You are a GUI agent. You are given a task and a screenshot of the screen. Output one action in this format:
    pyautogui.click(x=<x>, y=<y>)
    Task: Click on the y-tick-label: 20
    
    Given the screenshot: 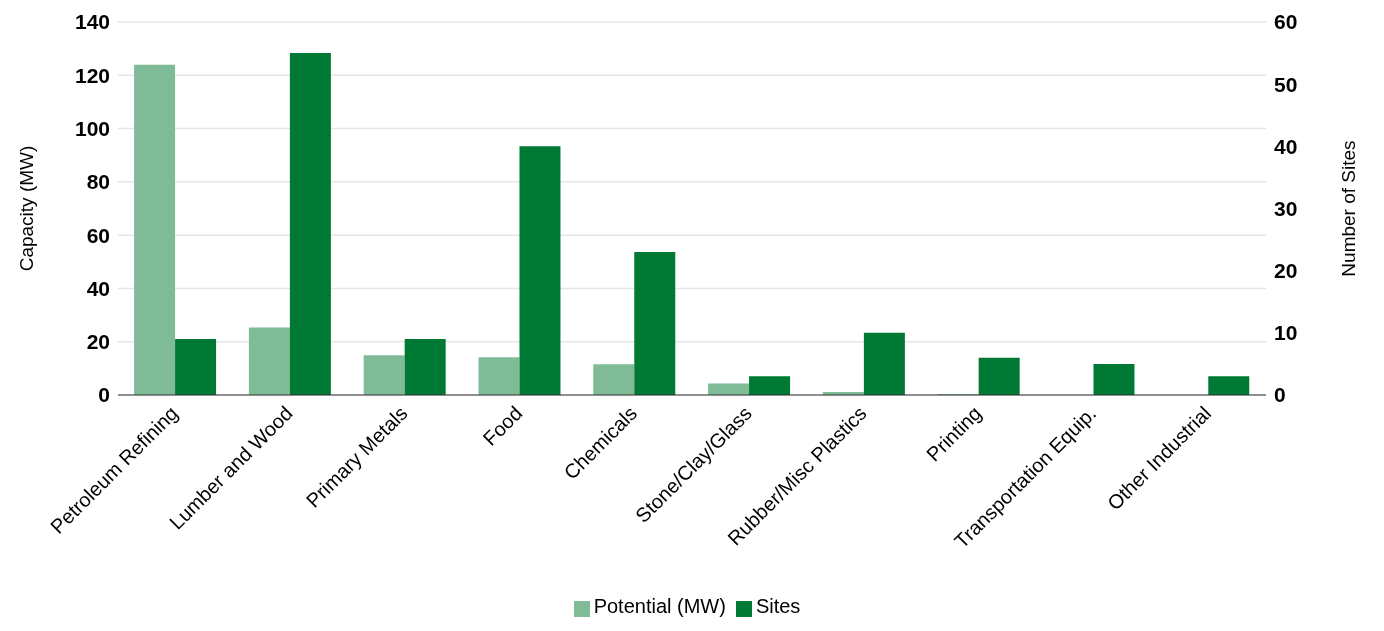 What is the action you would take?
    pyautogui.click(x=98, y=342)
    